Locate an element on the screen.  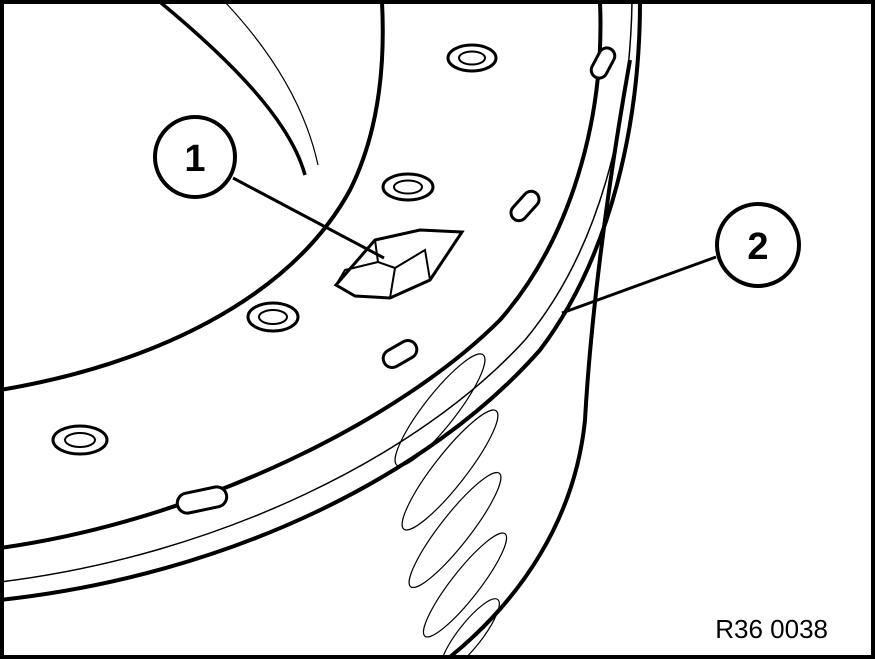
callout-1-number: 1 is located at coordinates (194, 159).